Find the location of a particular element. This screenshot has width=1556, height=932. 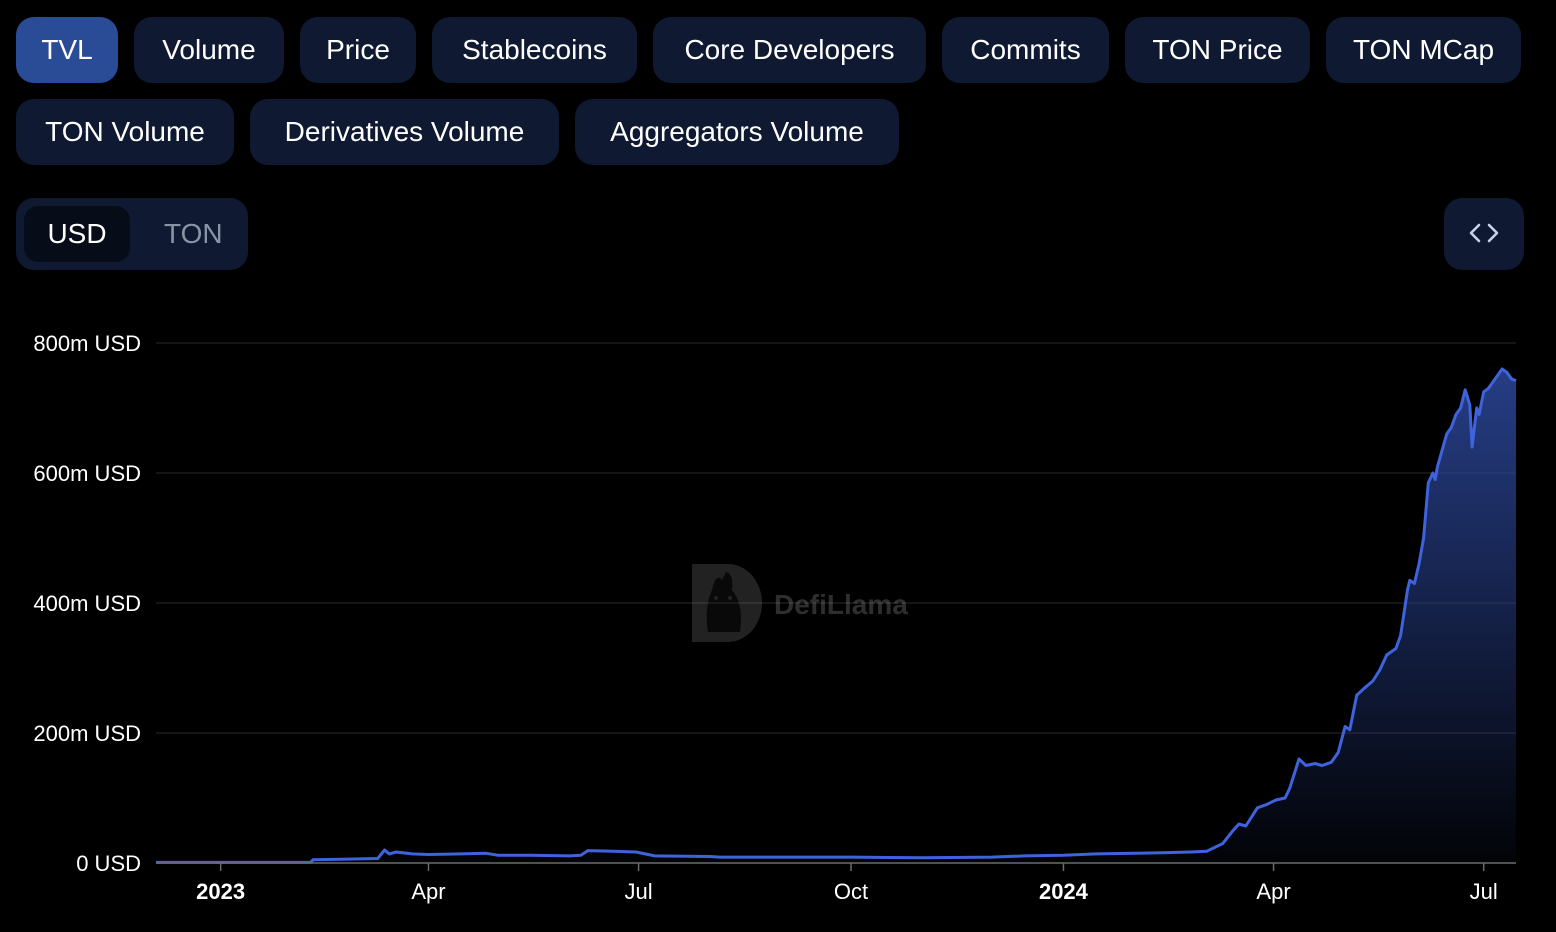

watermark-text: DefiLlama is located at coordinates (841, 604).